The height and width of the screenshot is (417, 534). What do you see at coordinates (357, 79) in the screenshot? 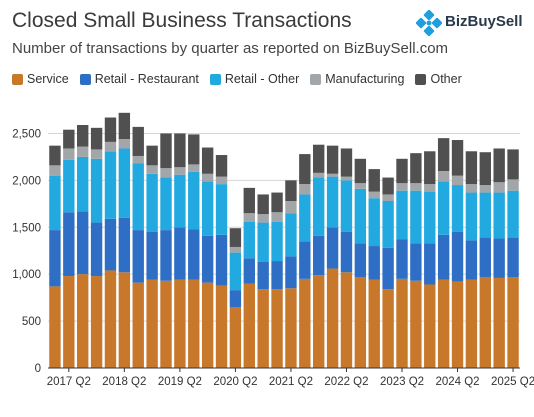
I see `legend-item-manufacturing: Manufacturing` at bounding box center [357, 79].